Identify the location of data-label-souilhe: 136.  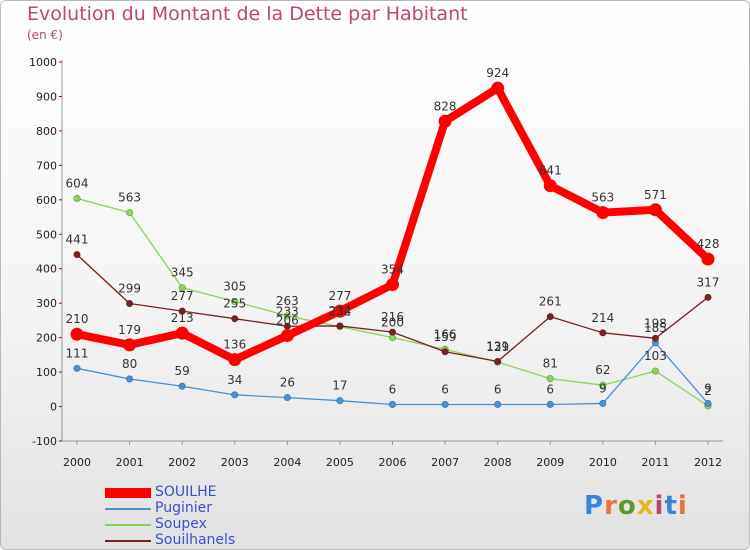
(234, 345).